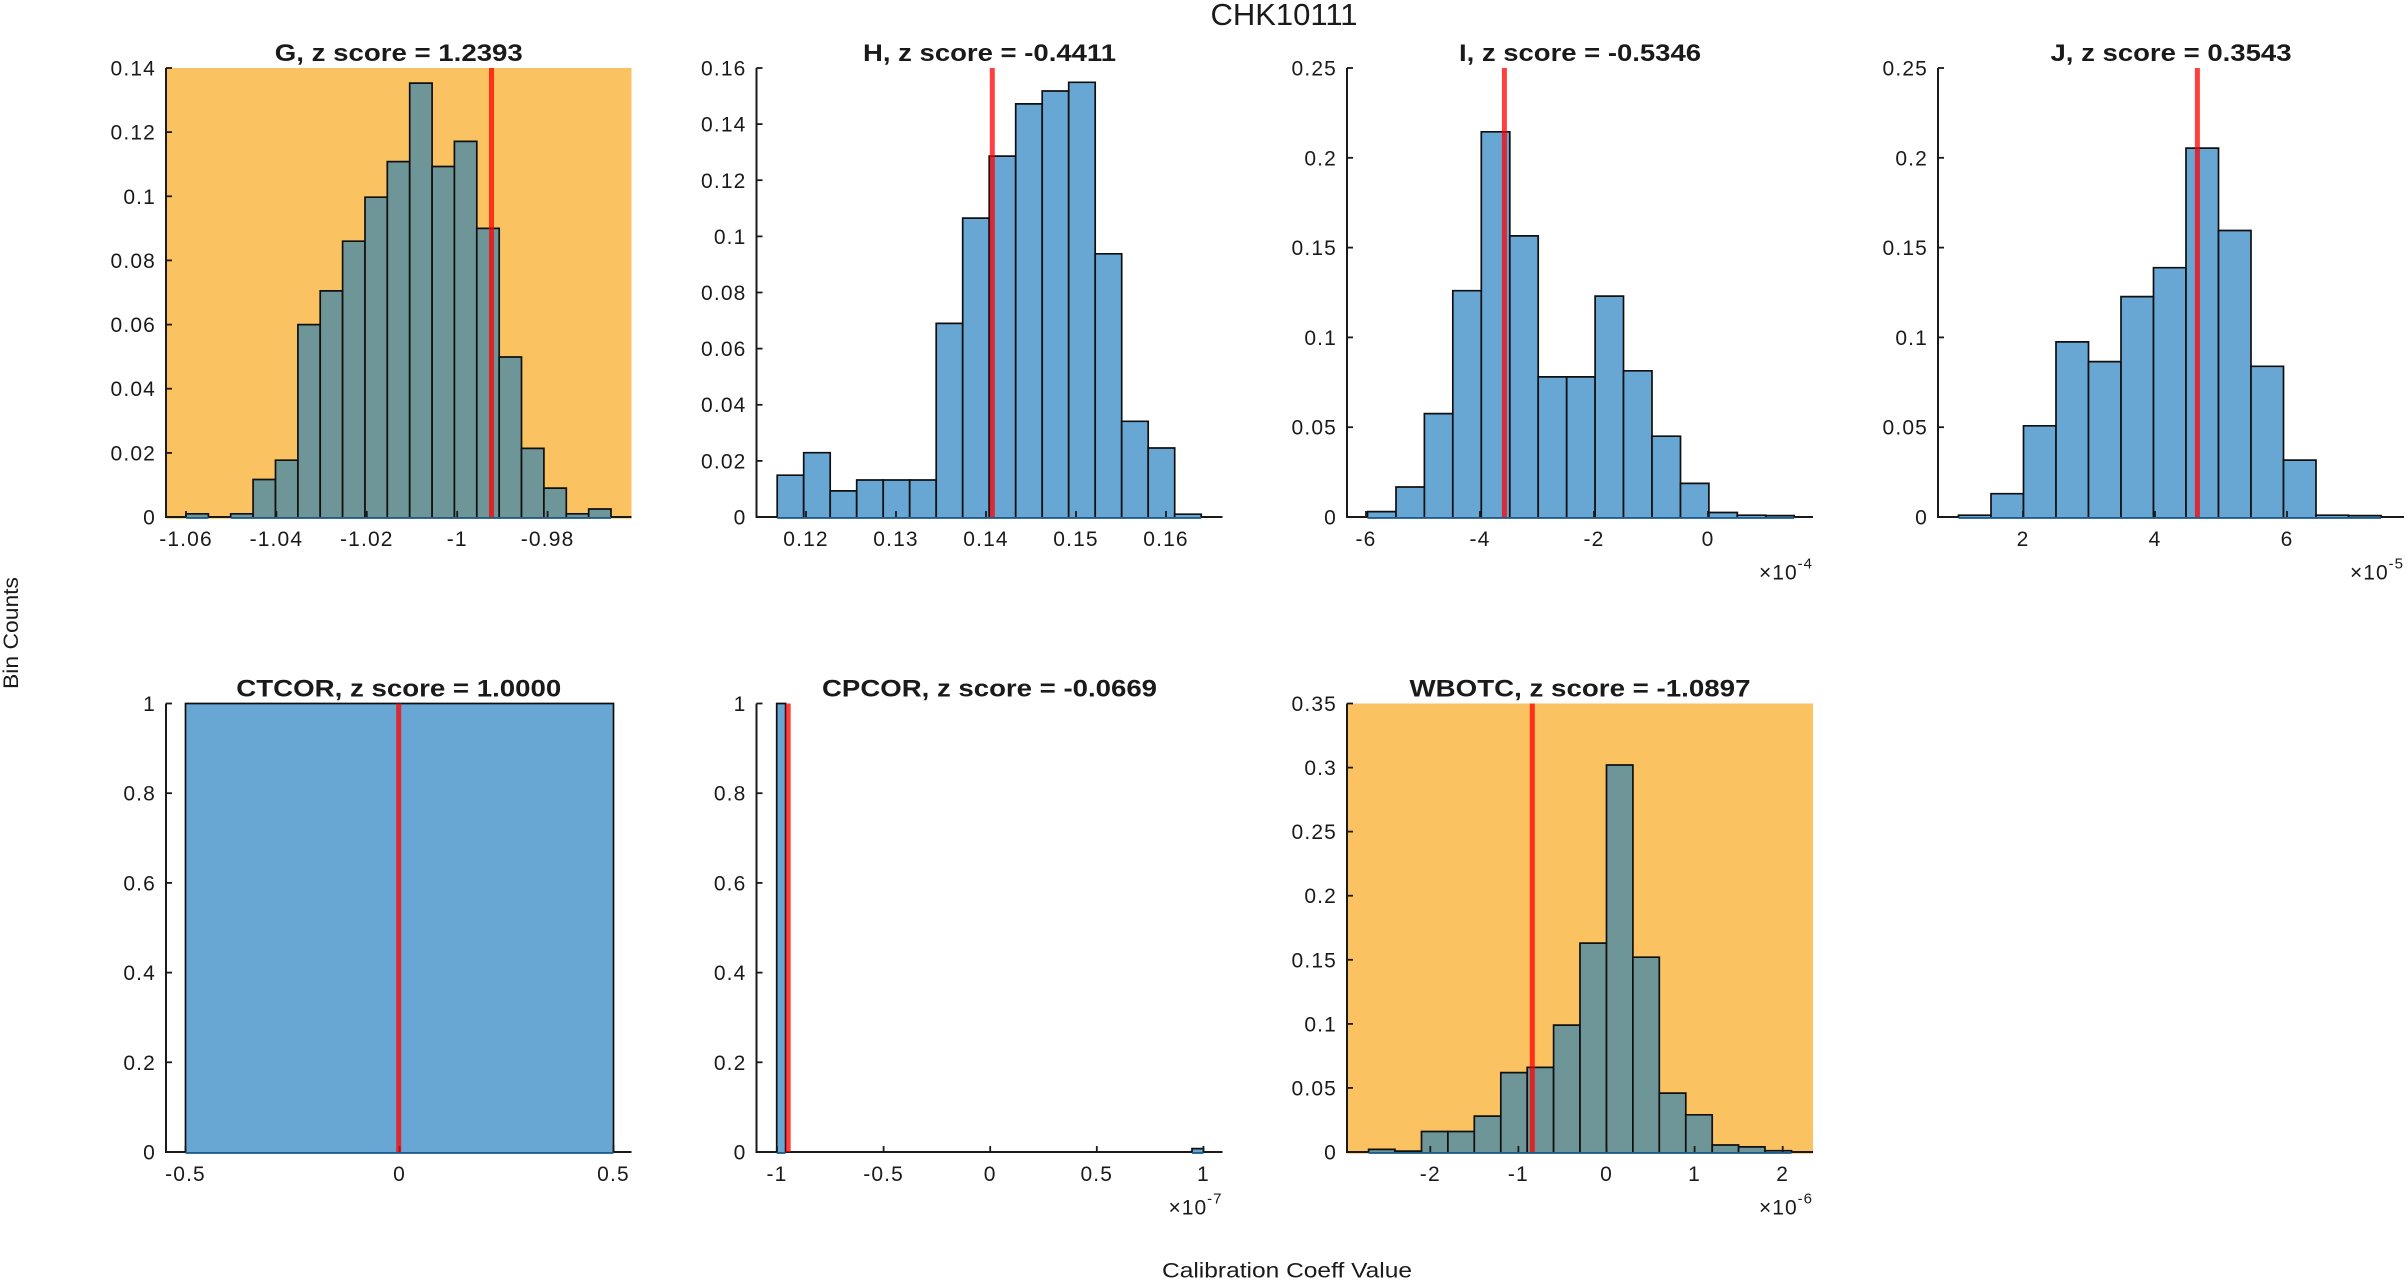  What do you see at coordinates (11, 633) in the screenshot?
I see `svg-text: Bin Counts` at bounding box center [11, 633].